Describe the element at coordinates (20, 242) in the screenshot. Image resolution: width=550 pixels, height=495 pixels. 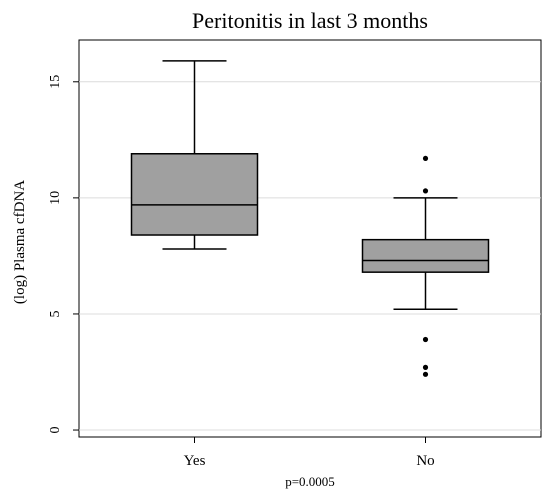
I see `y-axis-label: (log) Plasma cfDNA` at that location.